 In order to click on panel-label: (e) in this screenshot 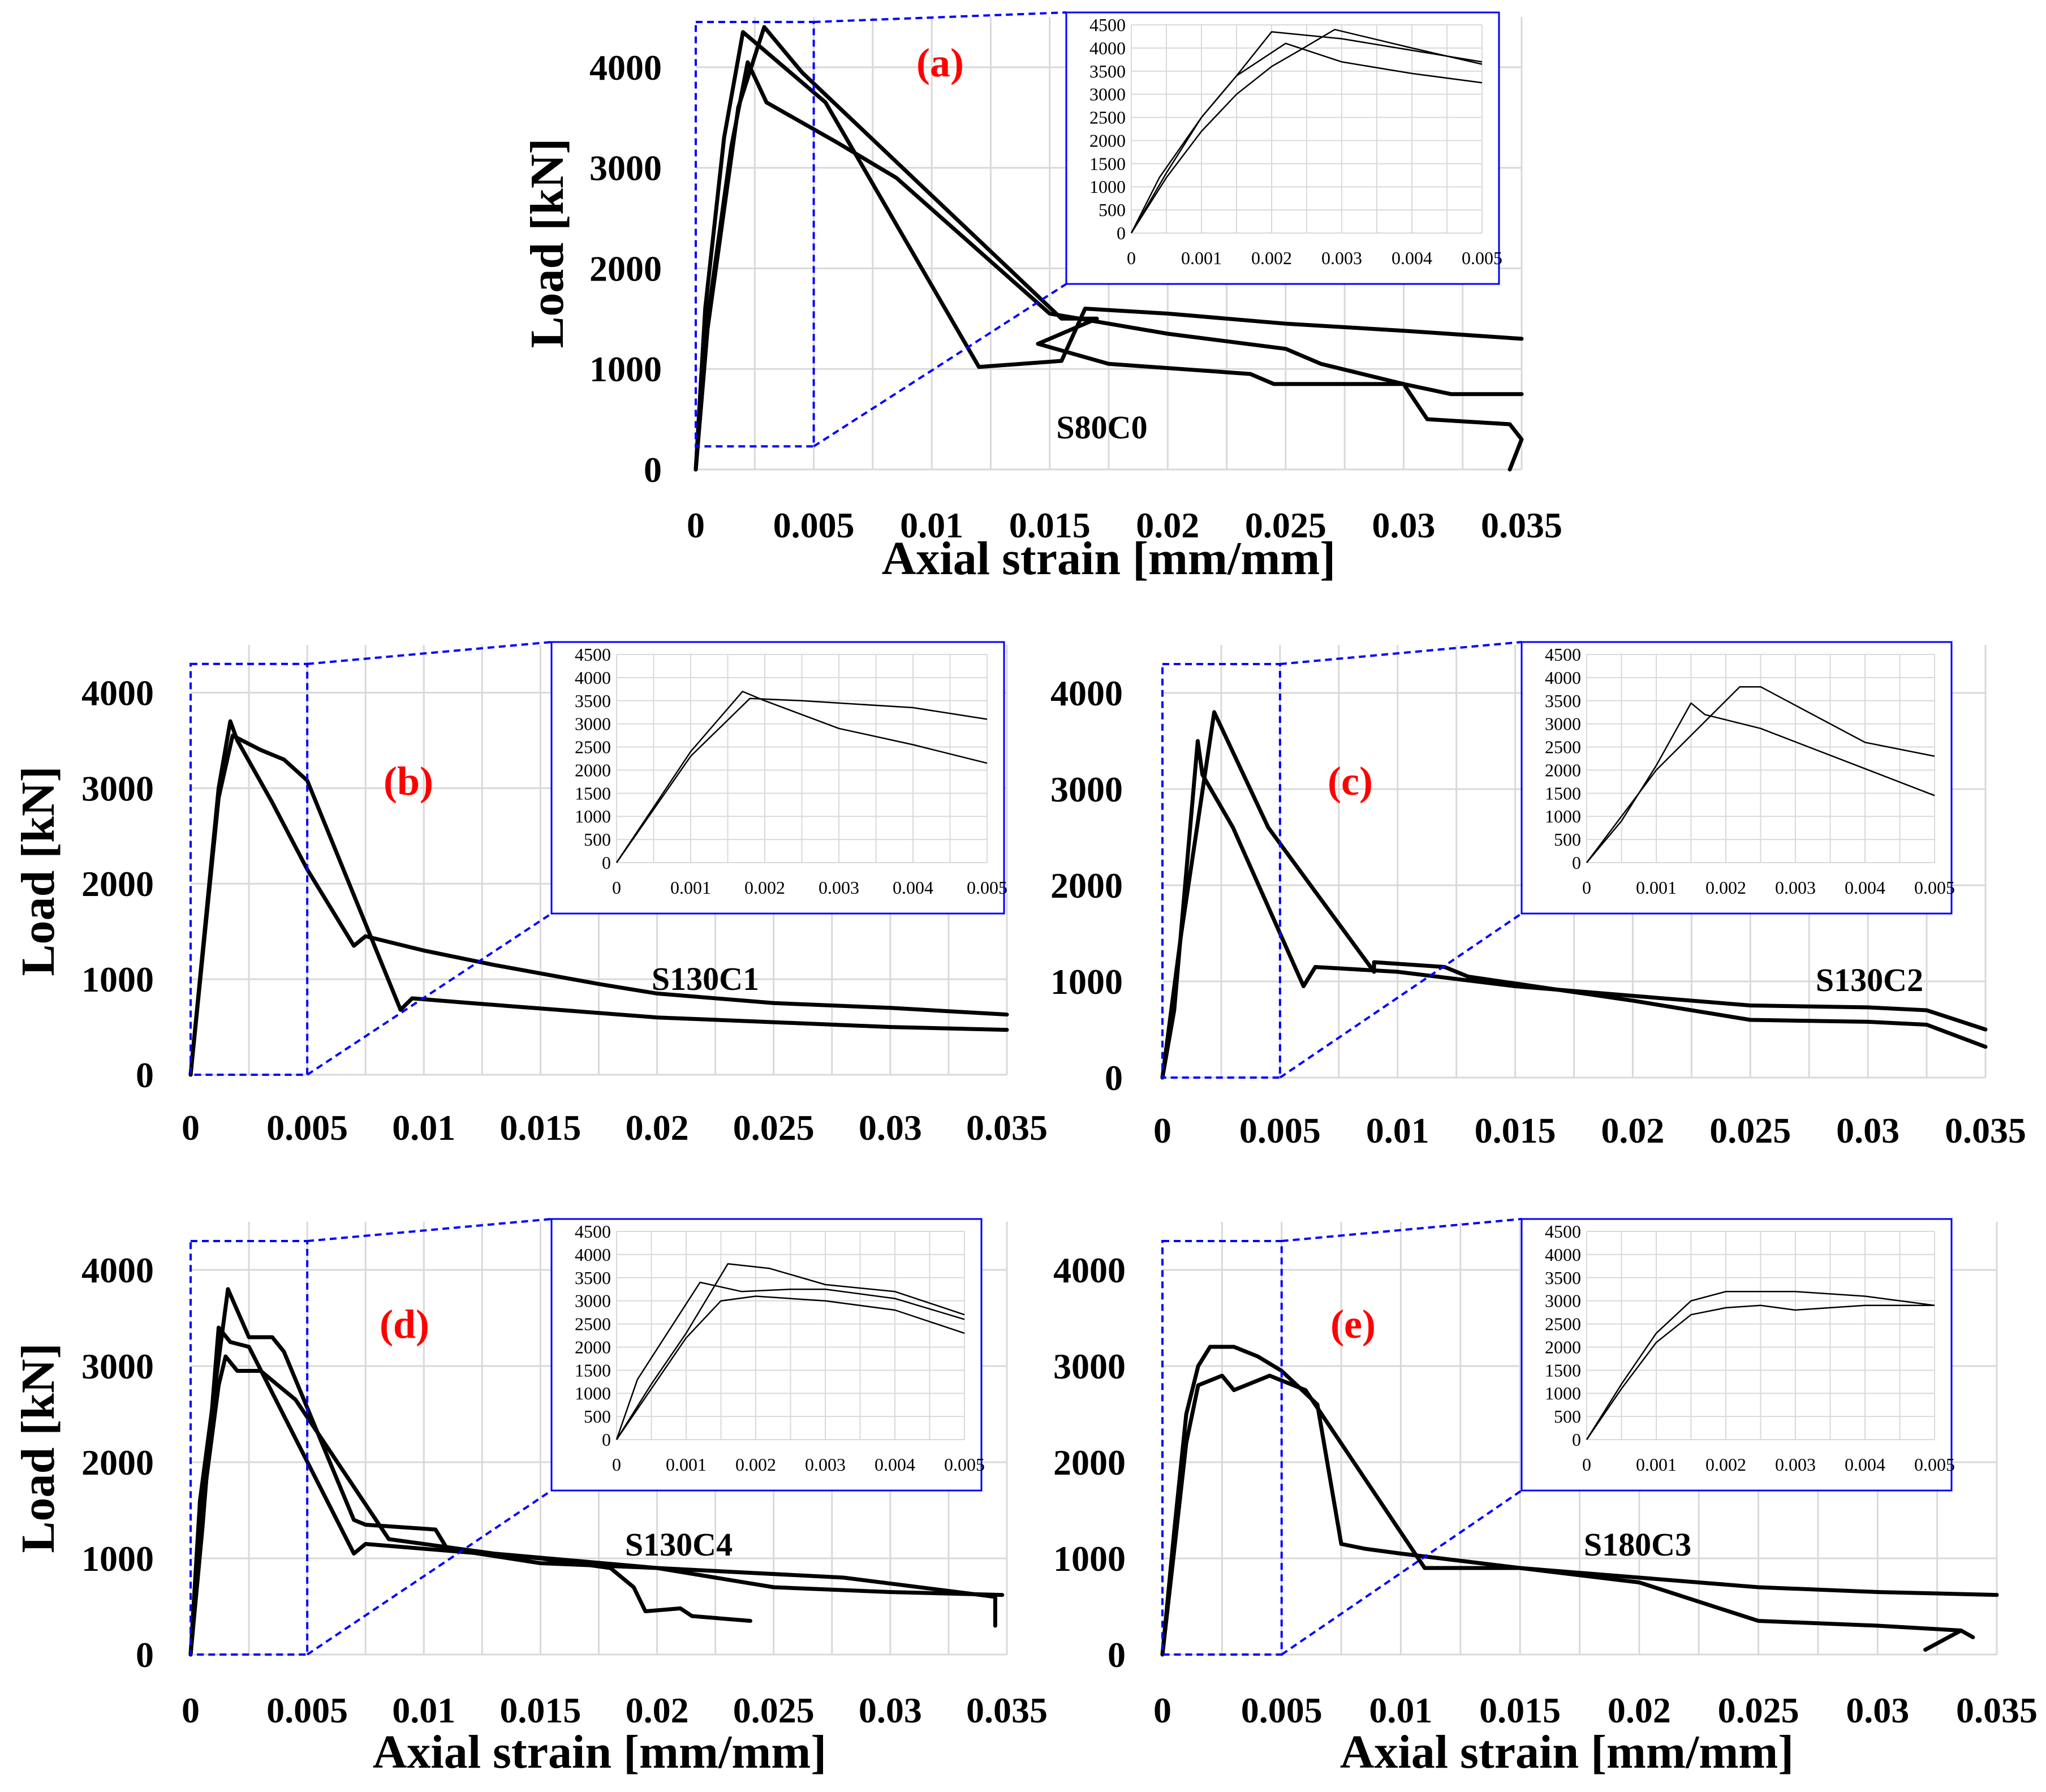, I will do `click(1353, 1324)`.